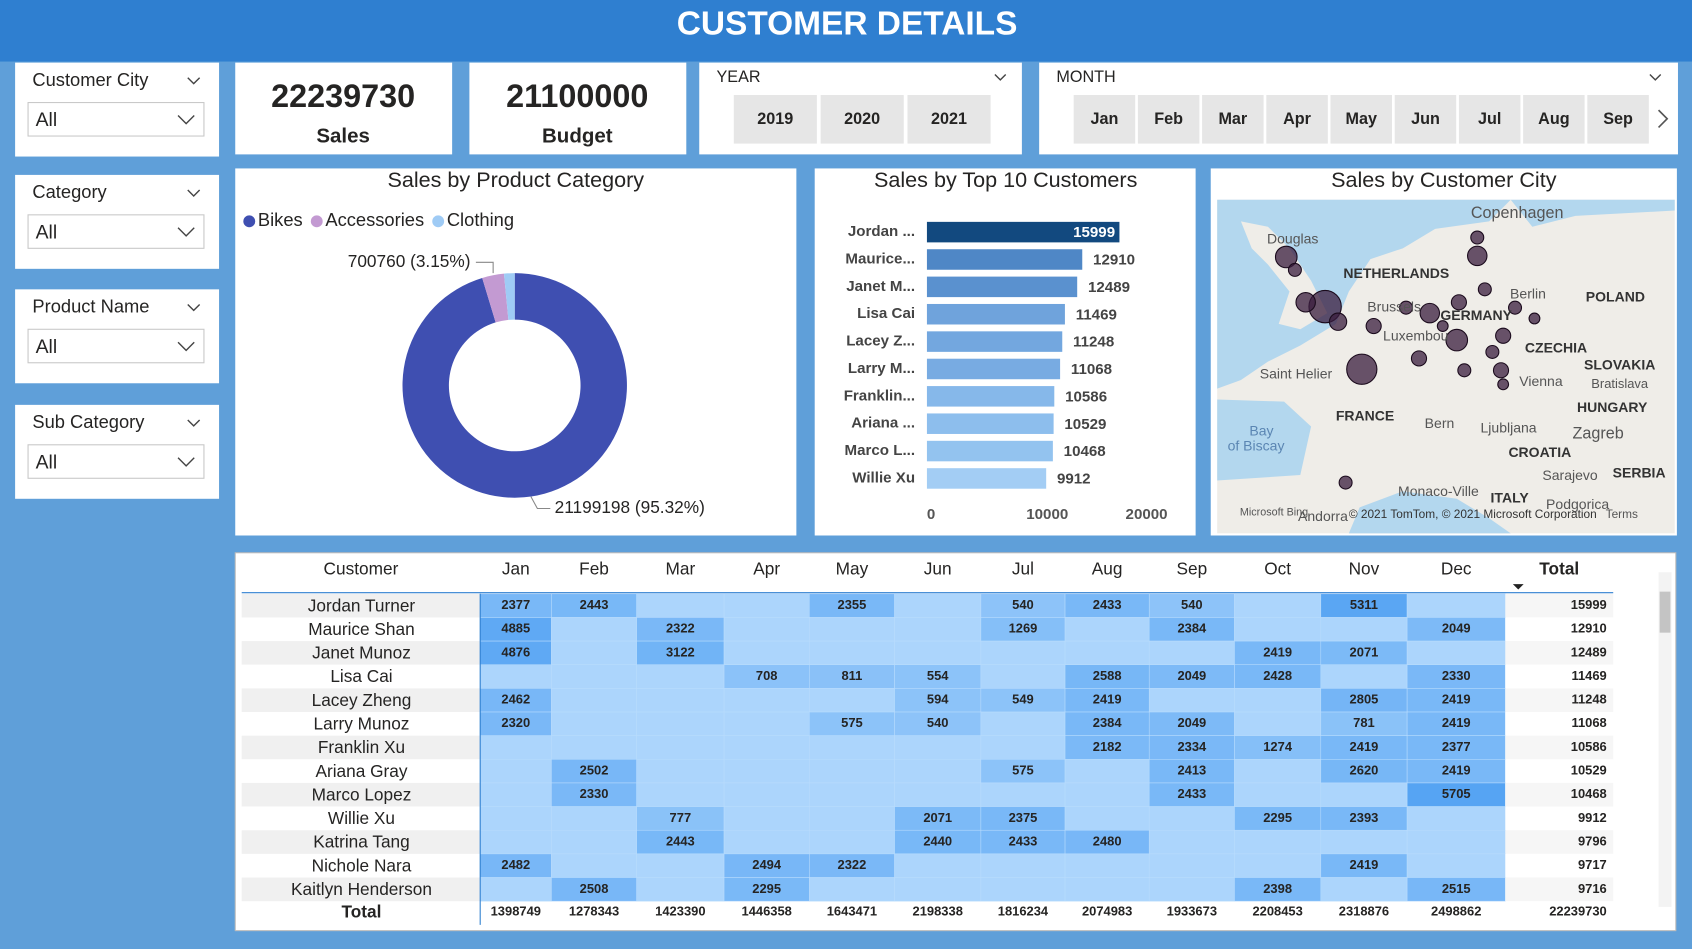 This screenshot has width=1692, height=949. I want to click on column-header: Apr, so click(766, 569).